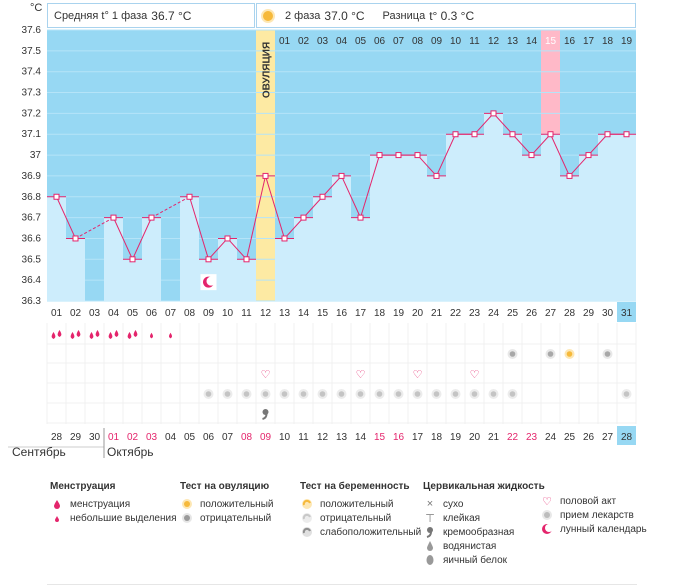 The height and width of the screenshot is (587, 675). What do you see at coordinates (152, 437) in the screenshot?
I see `date-label: 03` at bounding box center [152, 437].